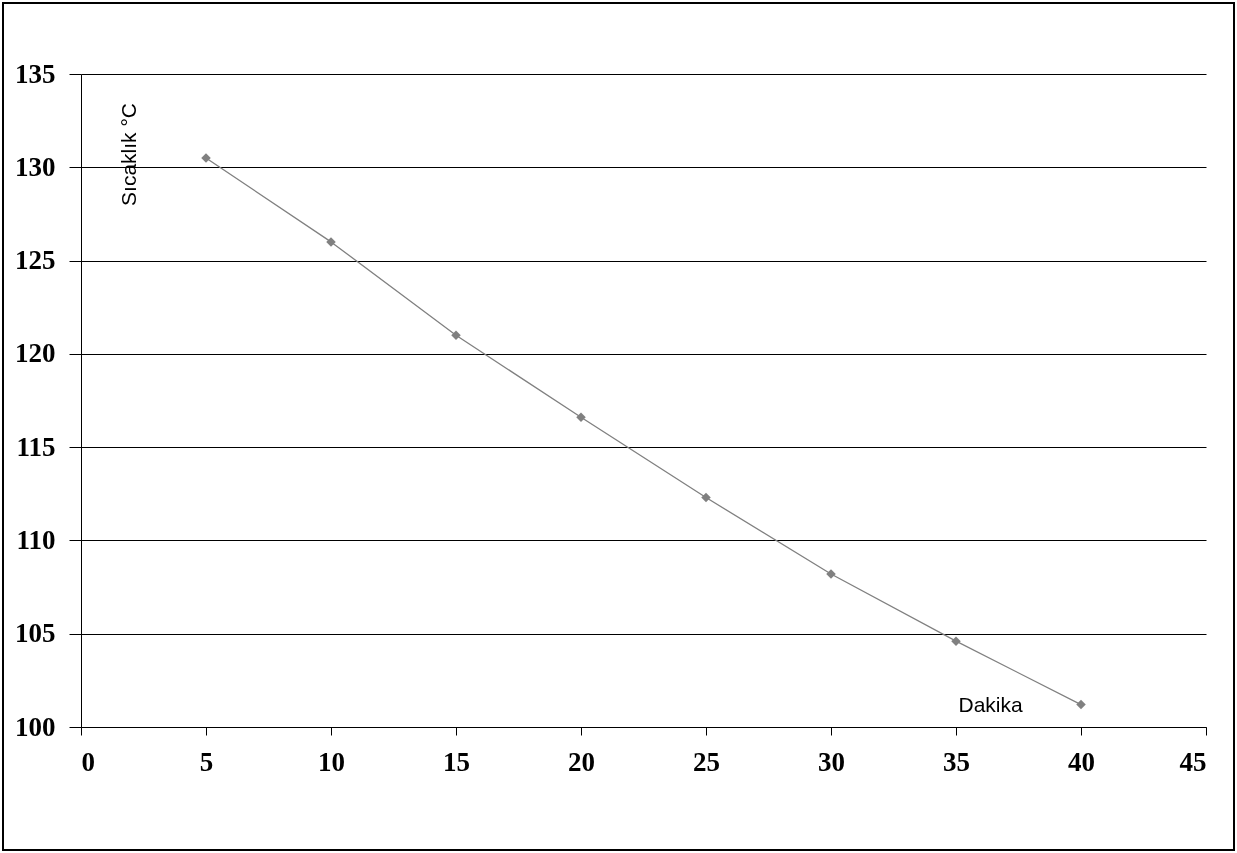 This screenshot has width=1237, height=853. What do you see at coordinates (35, 73) in the screenshot?
I see `y-tick-label: 135` at bounding box center [35, 73].